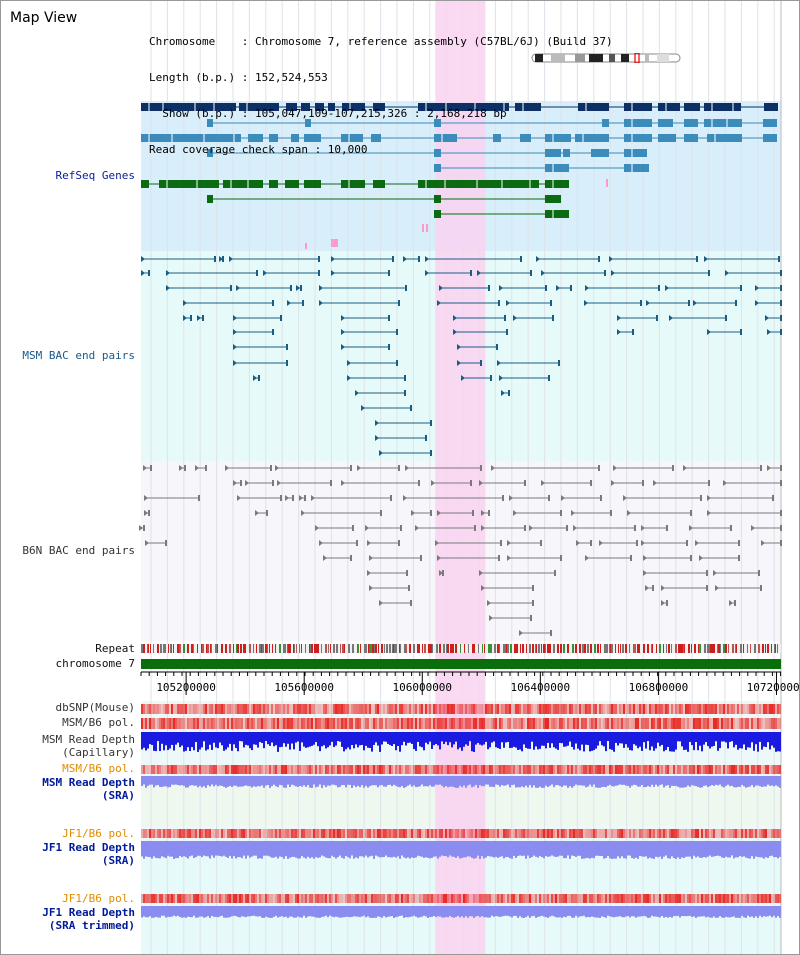 The image size is (800, 955). What do you see at coordinates (607, 58) in the screenshot?
I see `chromosome-ideogram` at bounding box center [607, 58].